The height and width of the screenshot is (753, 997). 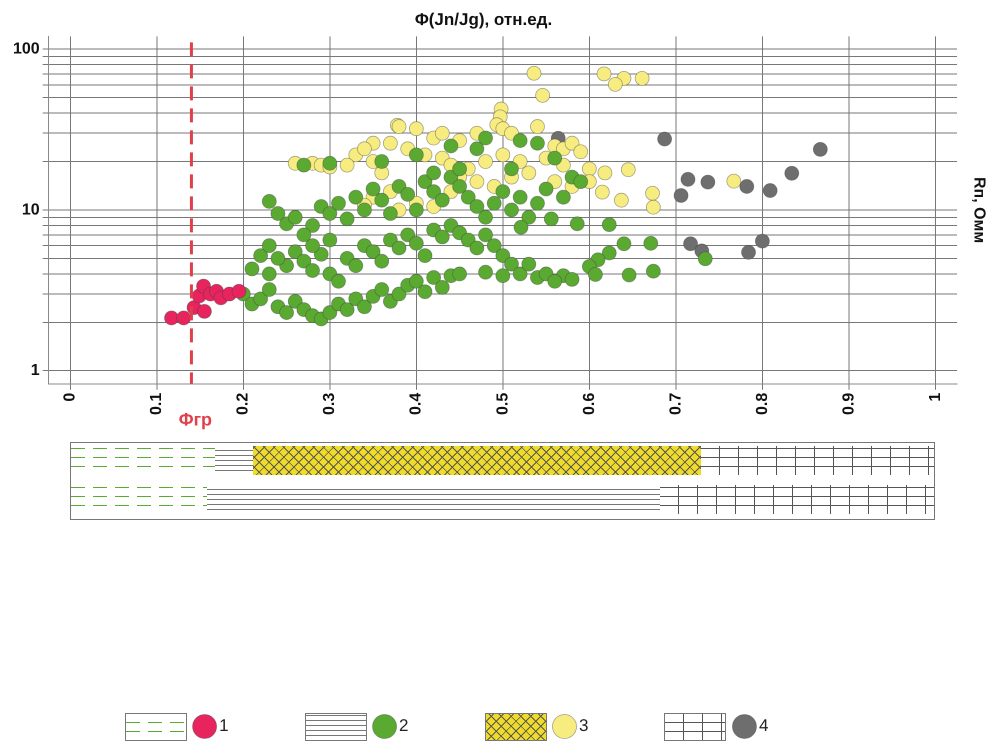 I want to click on legend-label: 2, so click(x=404, y=726).